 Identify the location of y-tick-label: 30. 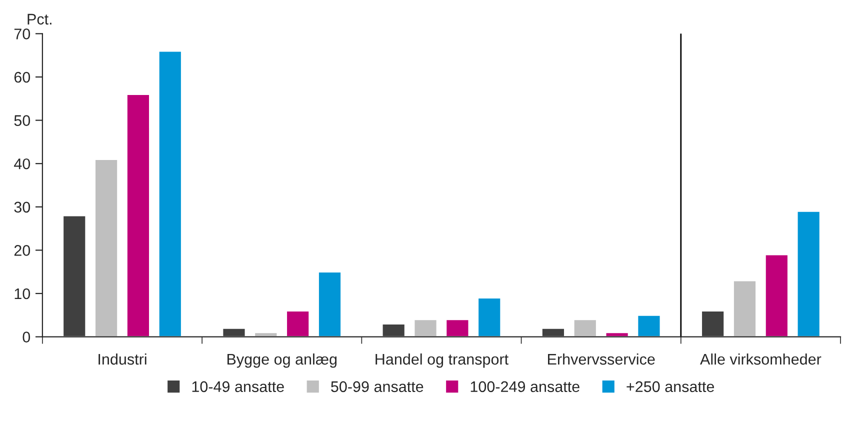
(22, 207).